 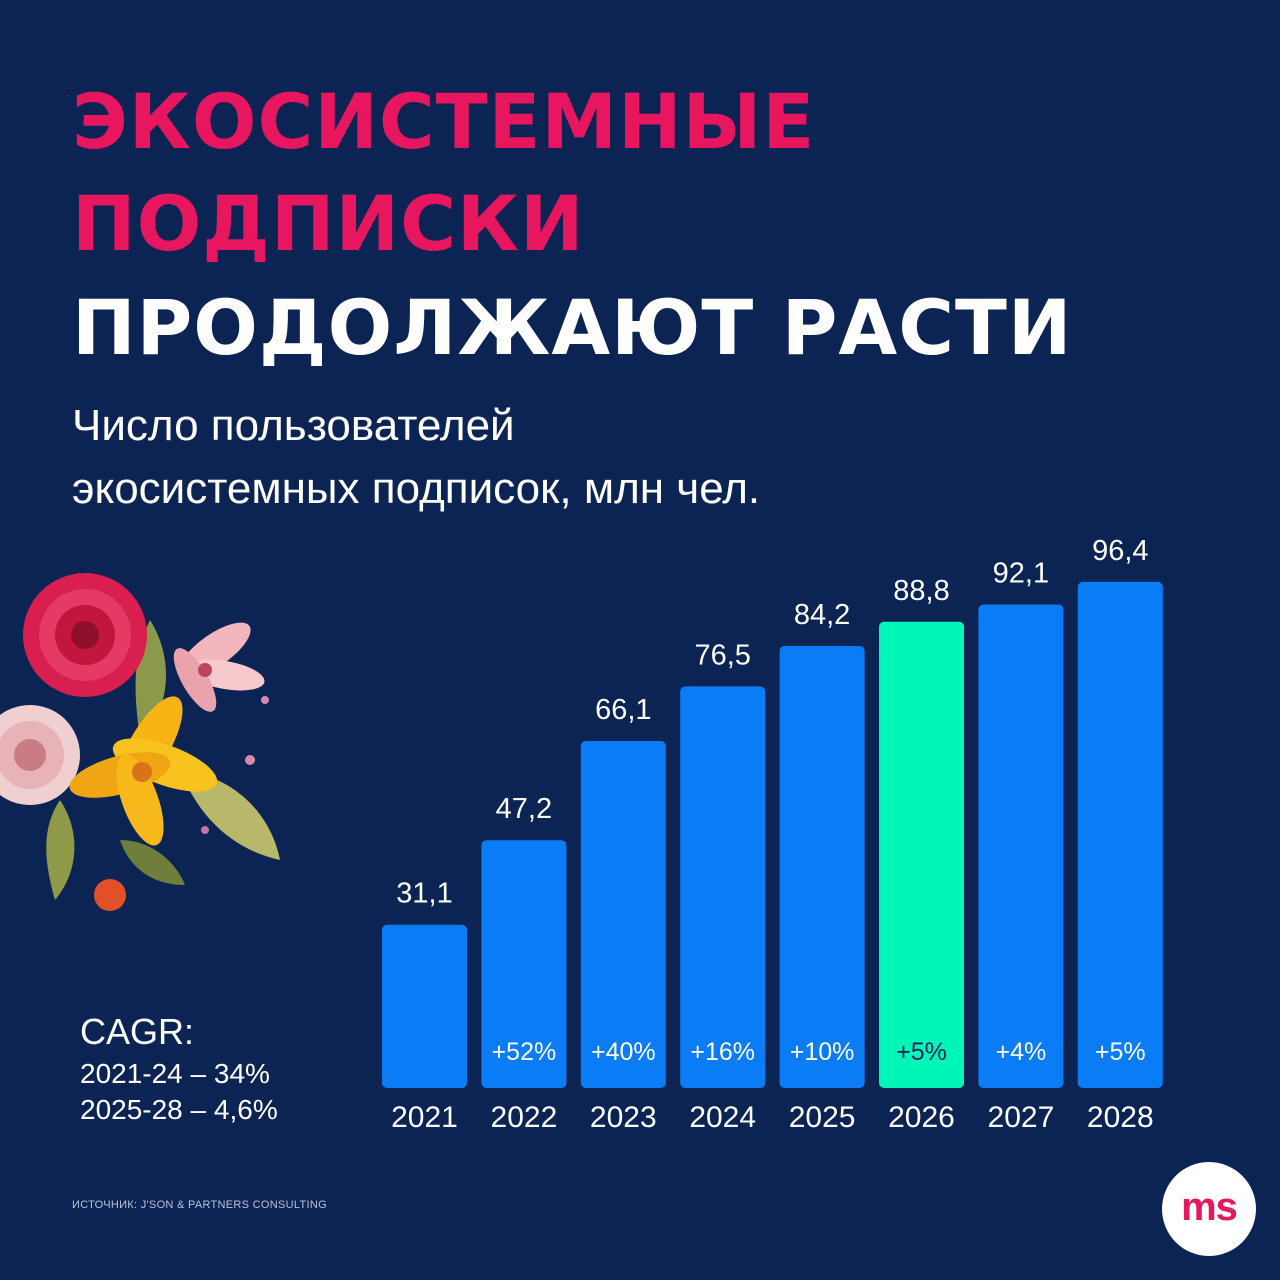 I want to click on red-flower, so click(x=85, y=635).